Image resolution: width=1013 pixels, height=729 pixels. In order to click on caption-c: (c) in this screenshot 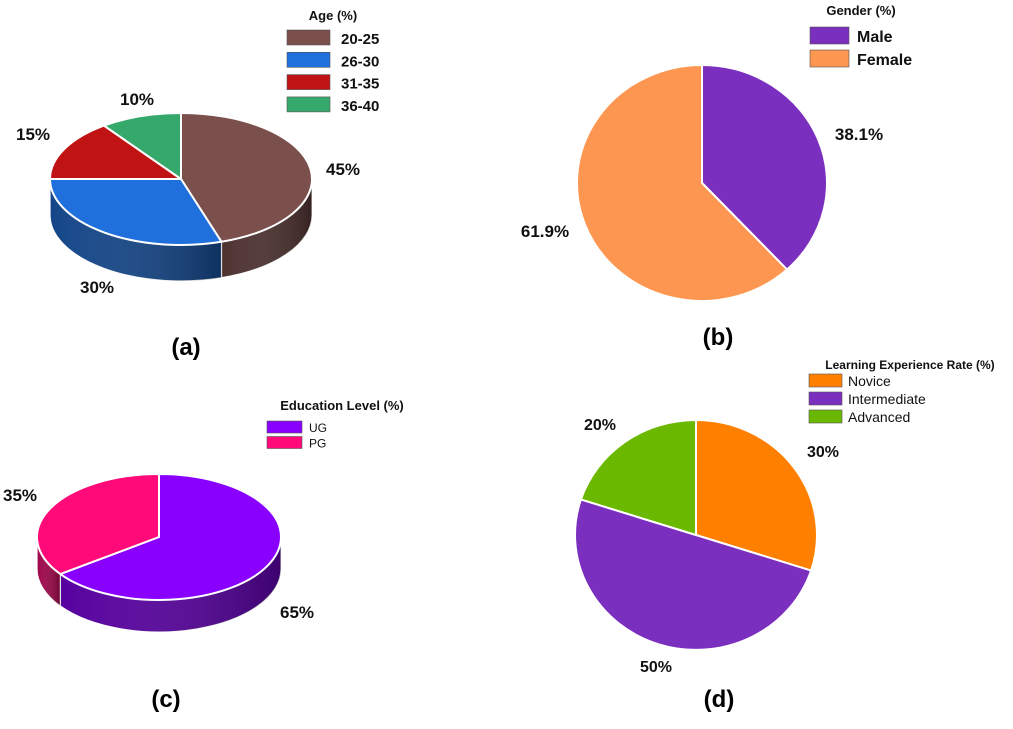, I will do `click(165, 699)`.